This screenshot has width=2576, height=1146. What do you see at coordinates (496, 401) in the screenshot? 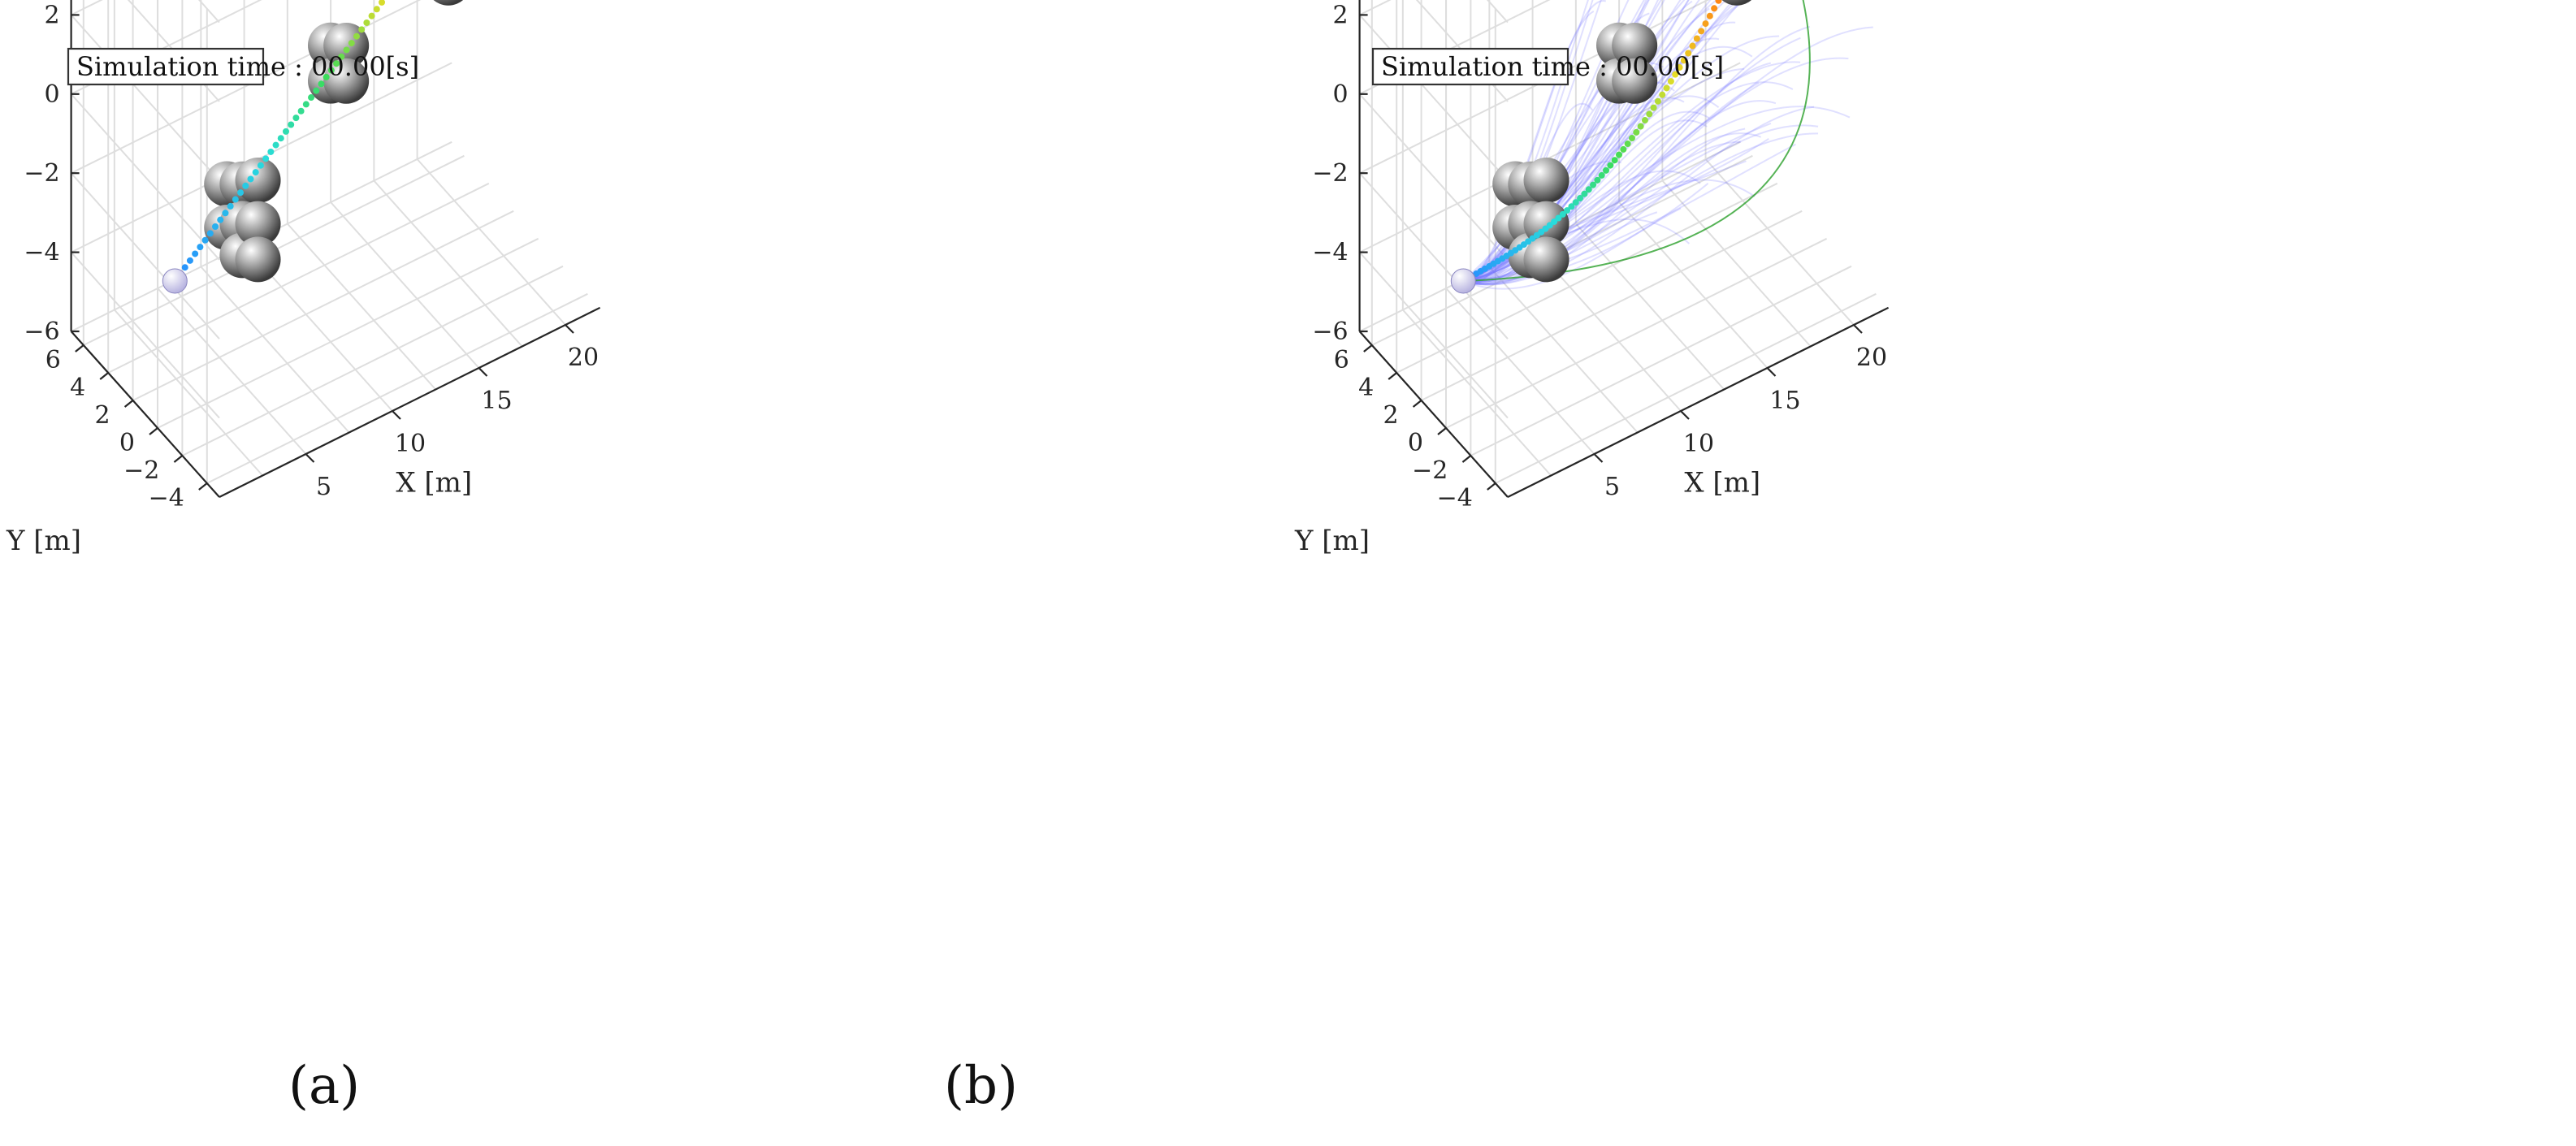
I see `x-tick-label: 15` at bounding box center [496, 401].